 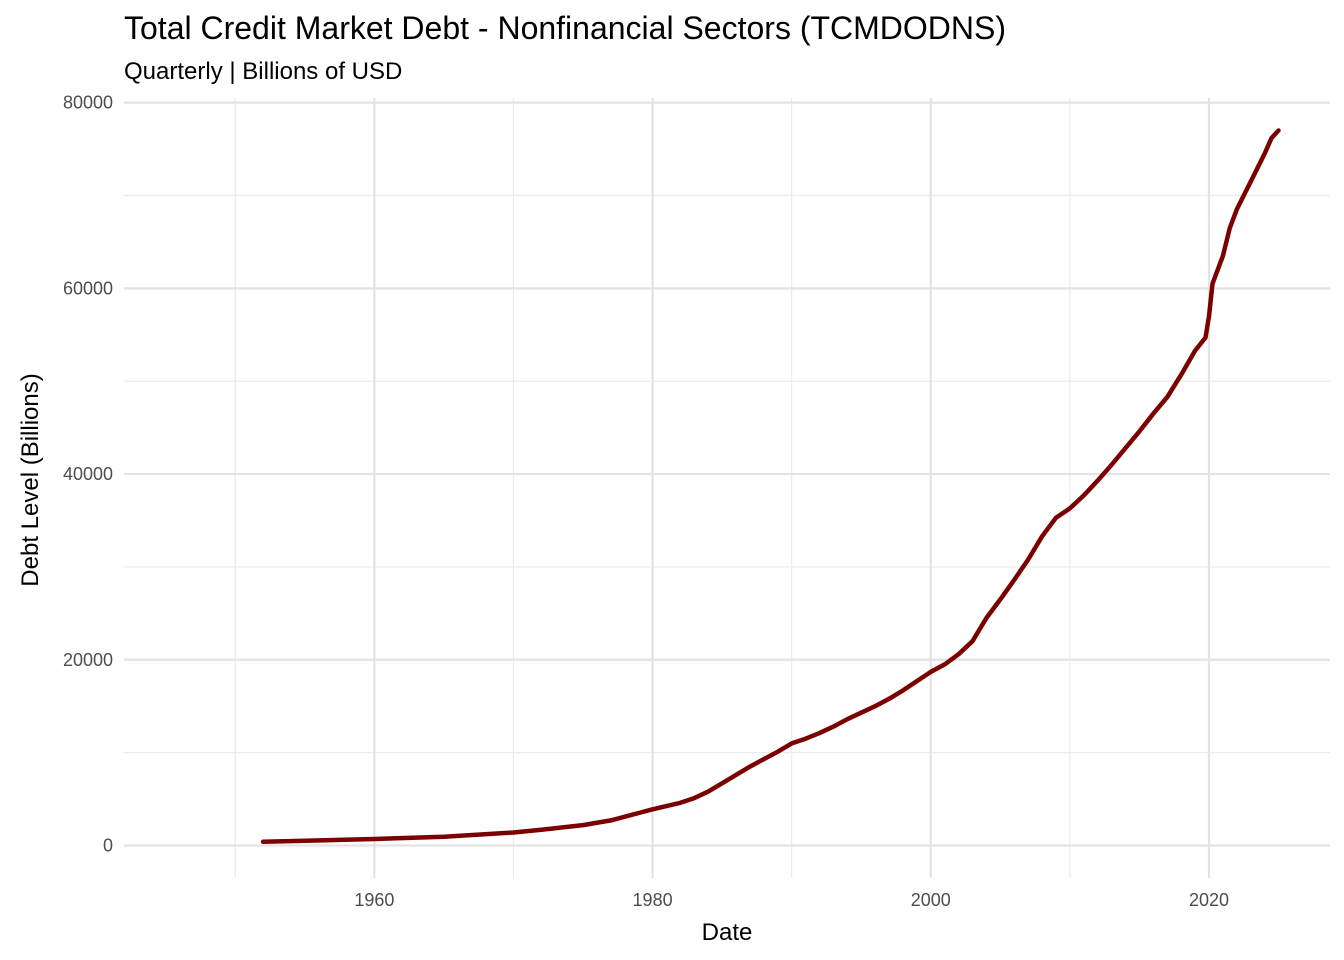 What do you see at coordinates (653, 900) in the screenshot?
I see `x-tick-label: 1980` at bounding box center [653, 900].